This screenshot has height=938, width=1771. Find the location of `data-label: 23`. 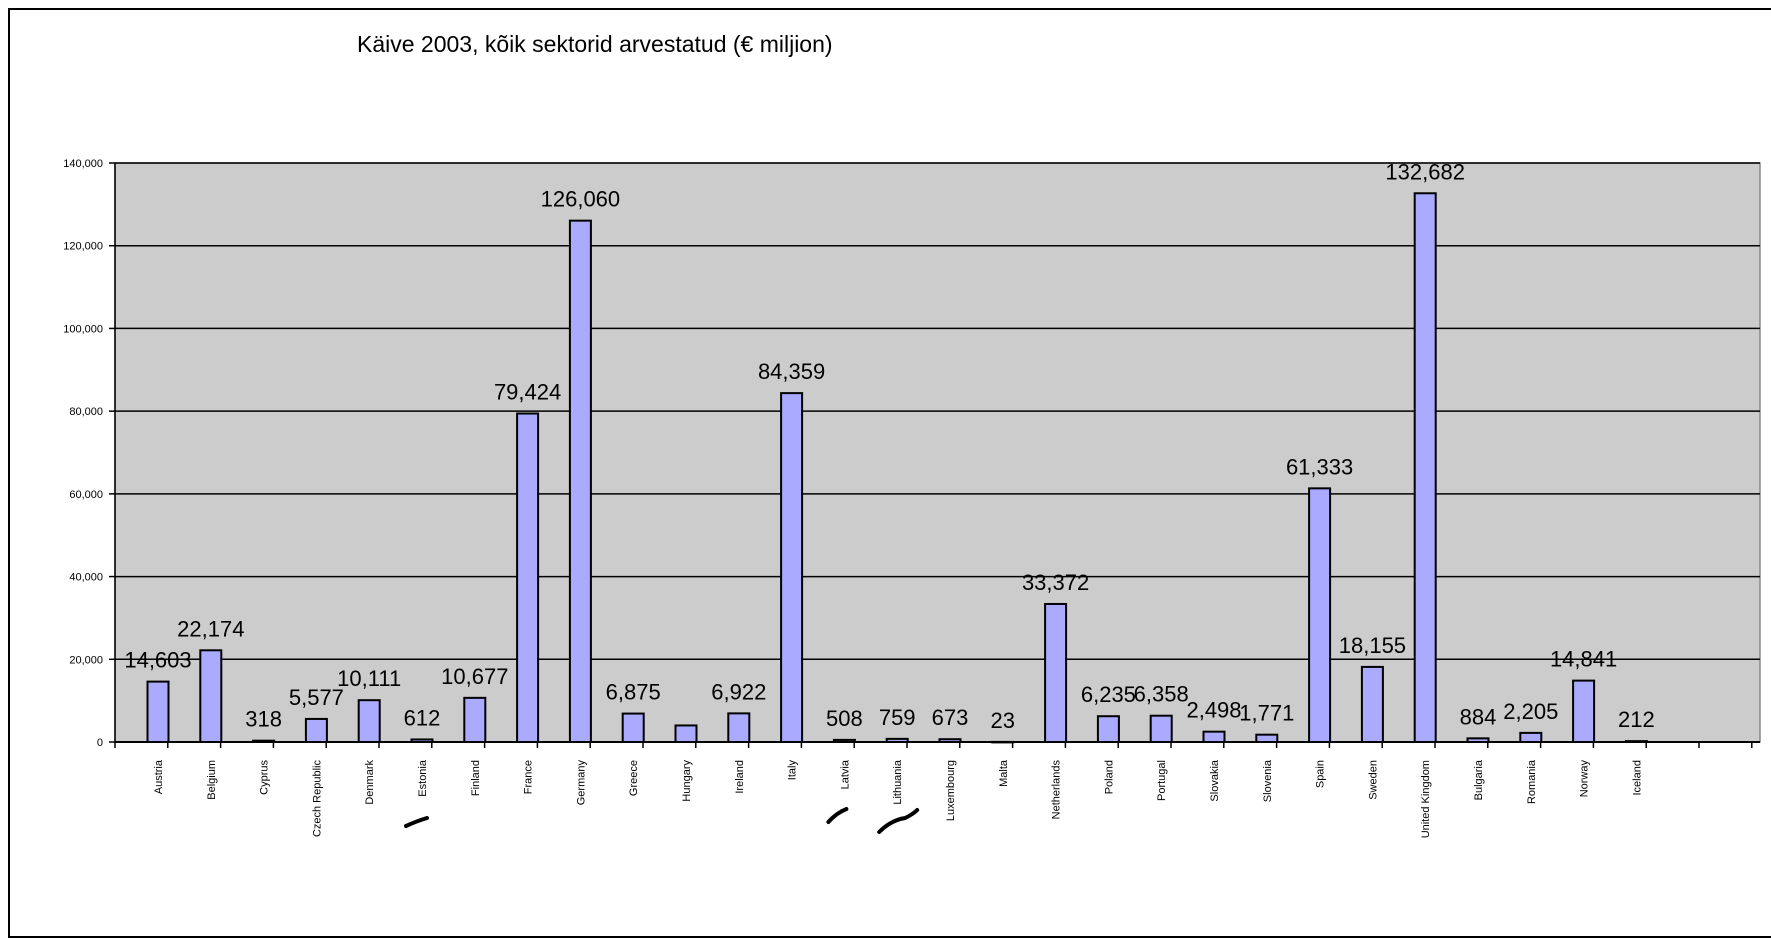

data-label: 23 is located at coordinates (1003, 720).